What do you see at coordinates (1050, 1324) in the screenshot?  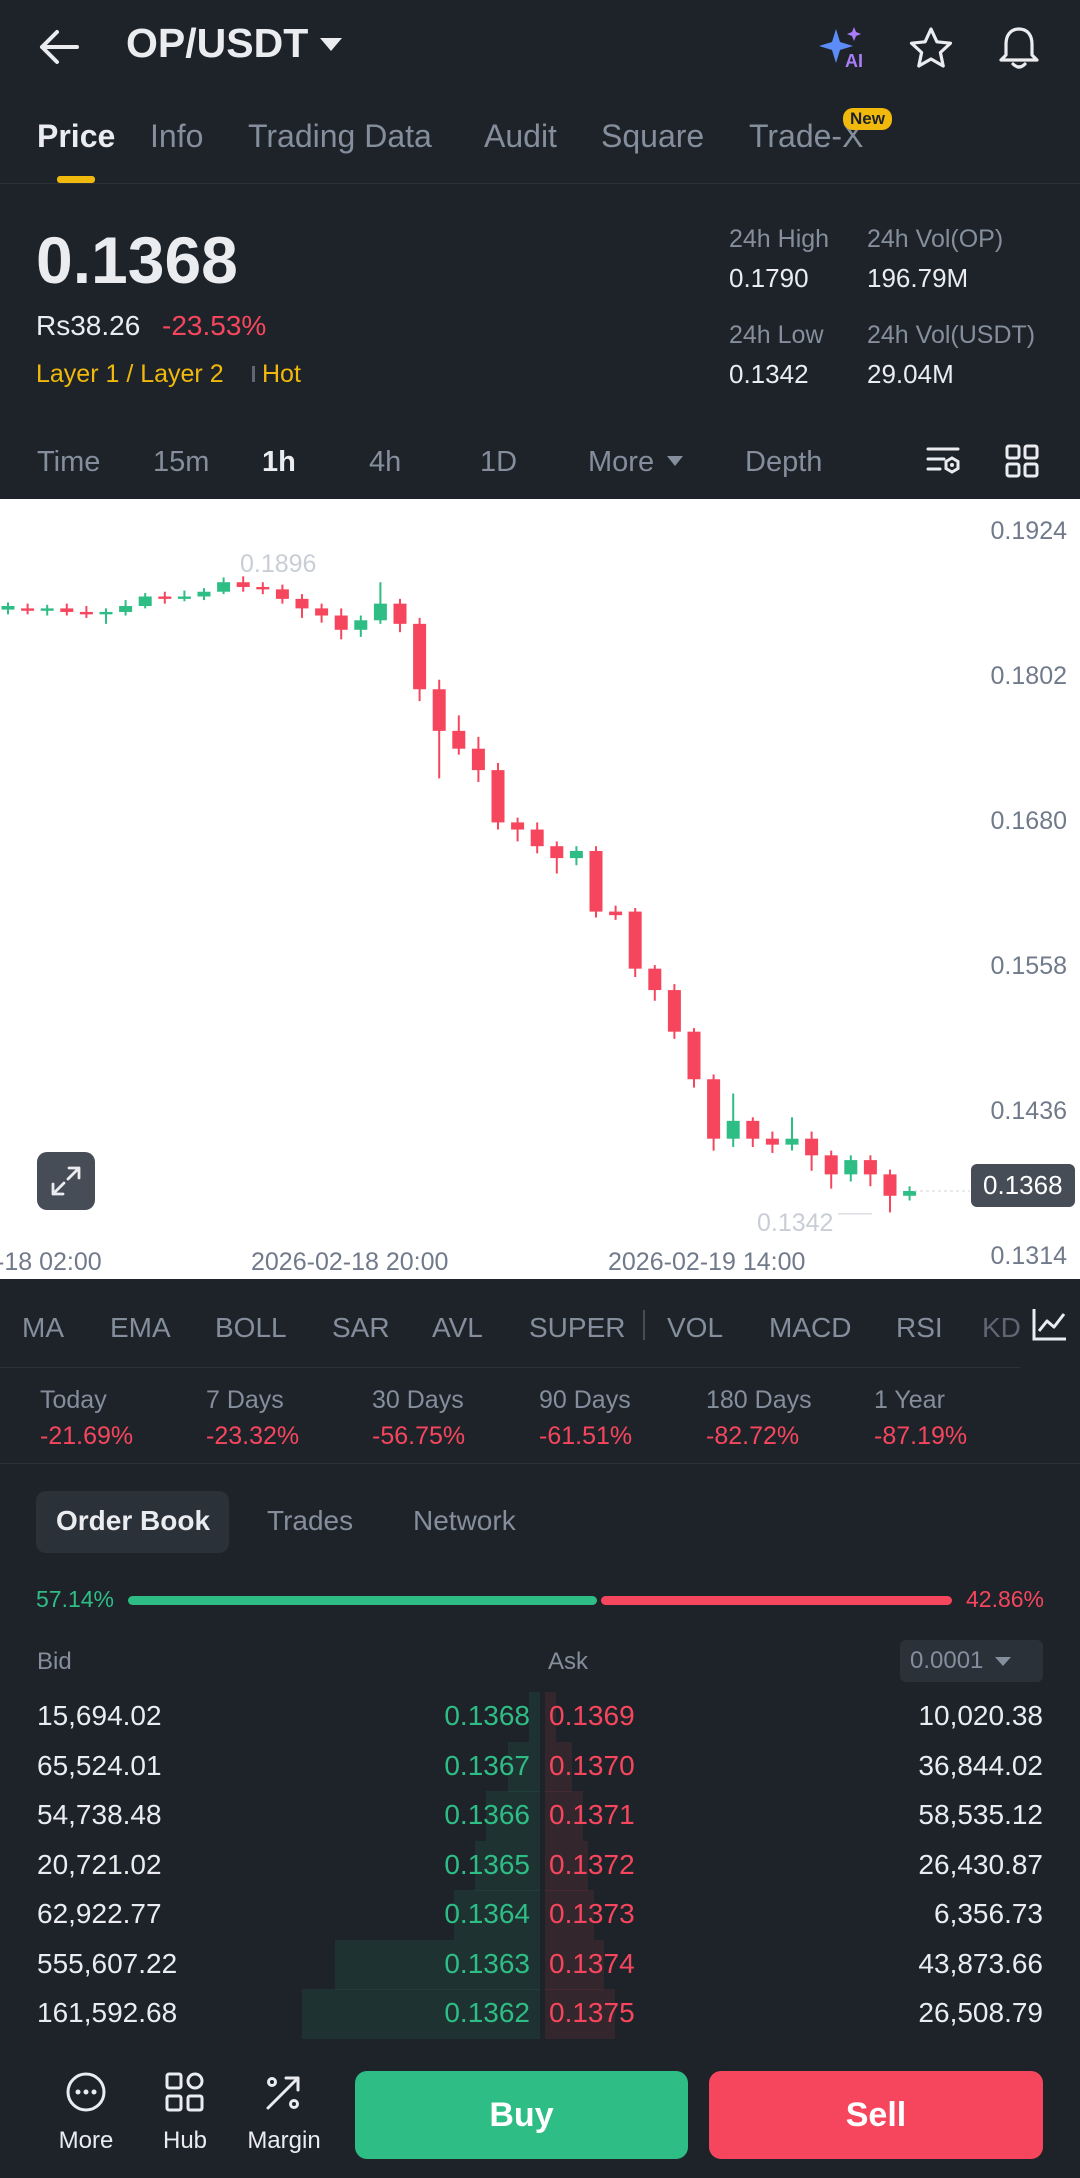 I see `indicator-settings-icon` at bounding box center [1050, 1324].